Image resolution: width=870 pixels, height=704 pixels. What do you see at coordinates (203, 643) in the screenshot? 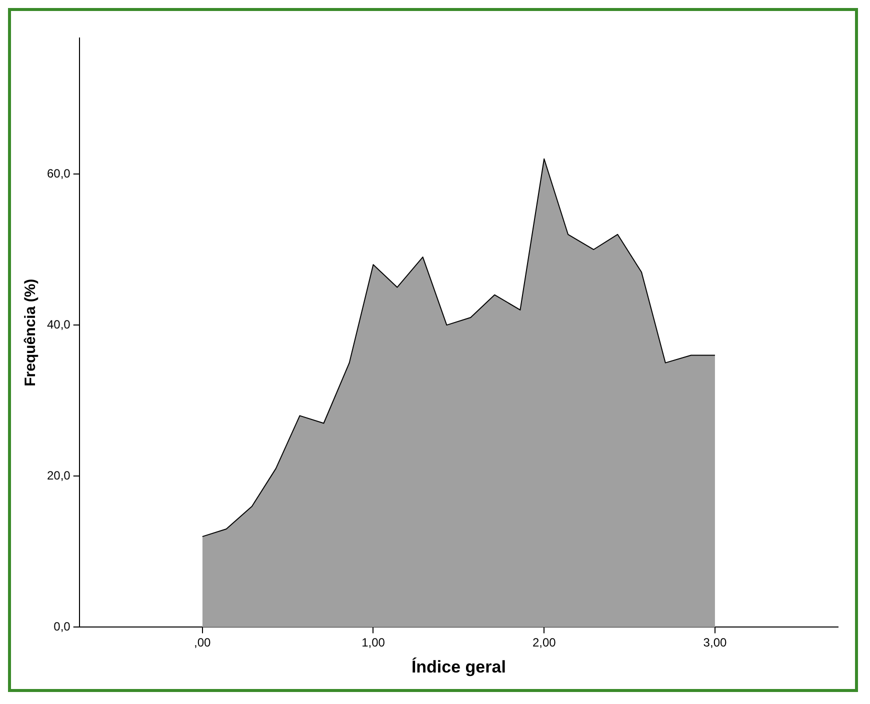
I see `x-tick-label: ,00` at bounding box center [203, 643].